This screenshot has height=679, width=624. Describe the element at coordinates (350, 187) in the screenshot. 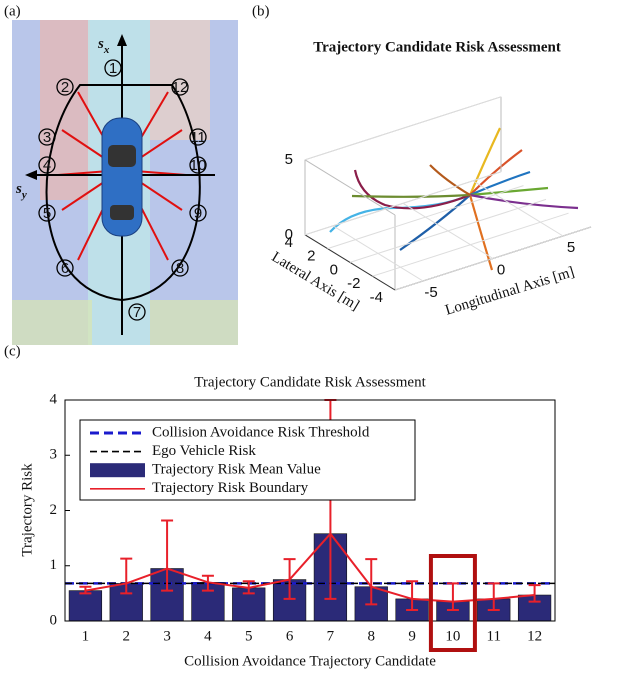

I see `box-edge` at that location.